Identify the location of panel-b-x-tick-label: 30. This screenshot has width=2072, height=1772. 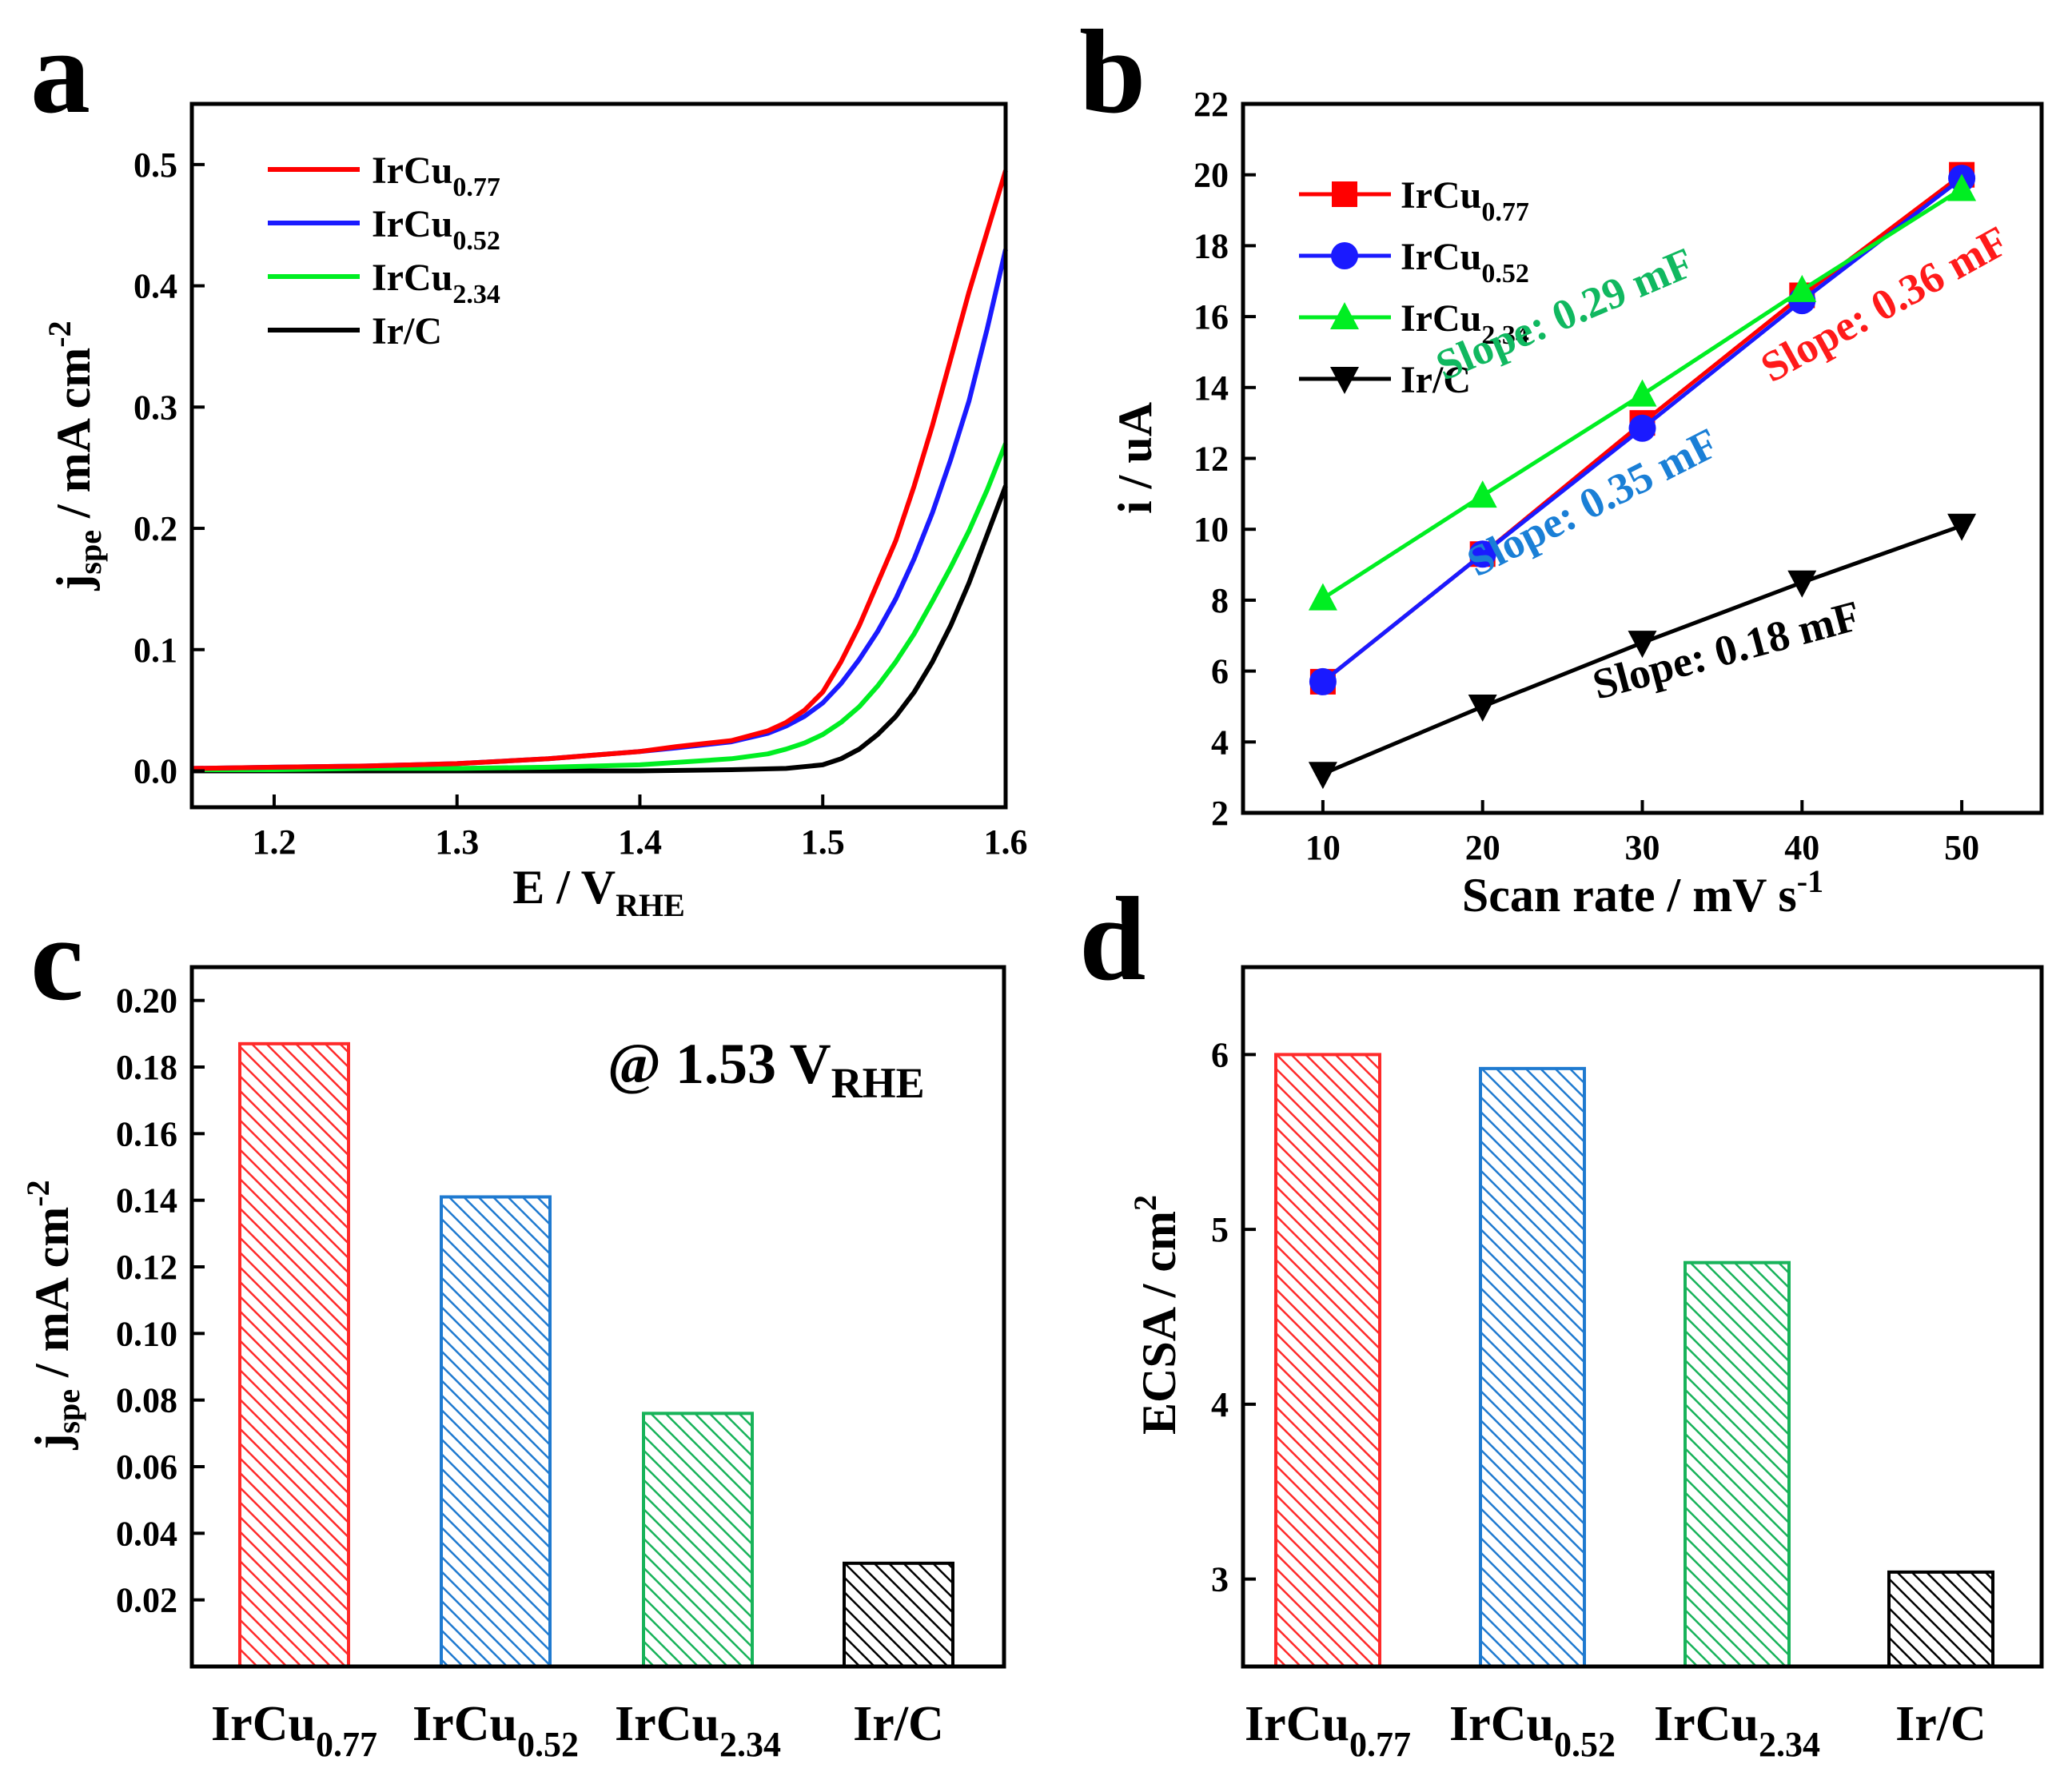
(1642, 847).